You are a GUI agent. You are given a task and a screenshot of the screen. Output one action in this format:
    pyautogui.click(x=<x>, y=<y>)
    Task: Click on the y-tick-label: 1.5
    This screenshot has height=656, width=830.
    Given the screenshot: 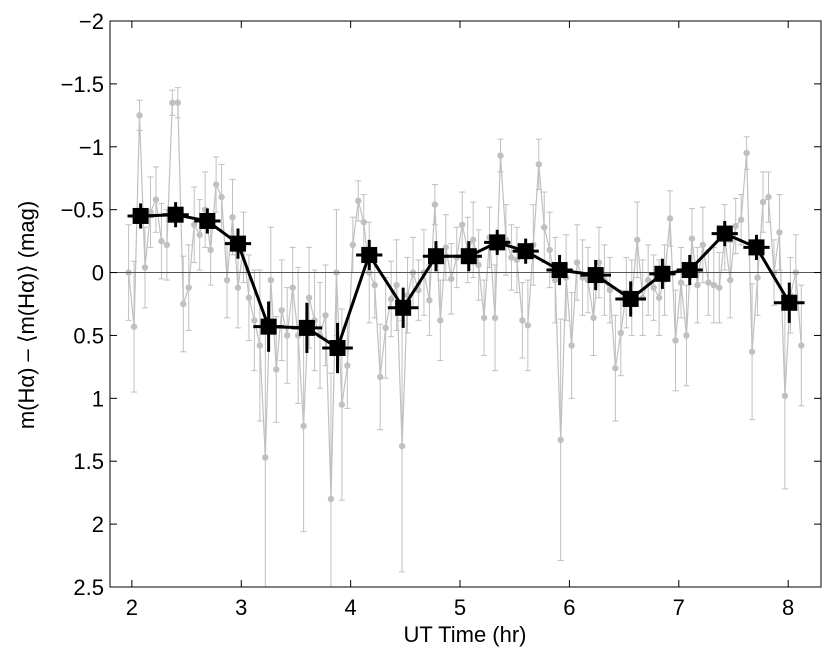 What is the action you would take?
    pyautogui.click(x=88, y=461)
    